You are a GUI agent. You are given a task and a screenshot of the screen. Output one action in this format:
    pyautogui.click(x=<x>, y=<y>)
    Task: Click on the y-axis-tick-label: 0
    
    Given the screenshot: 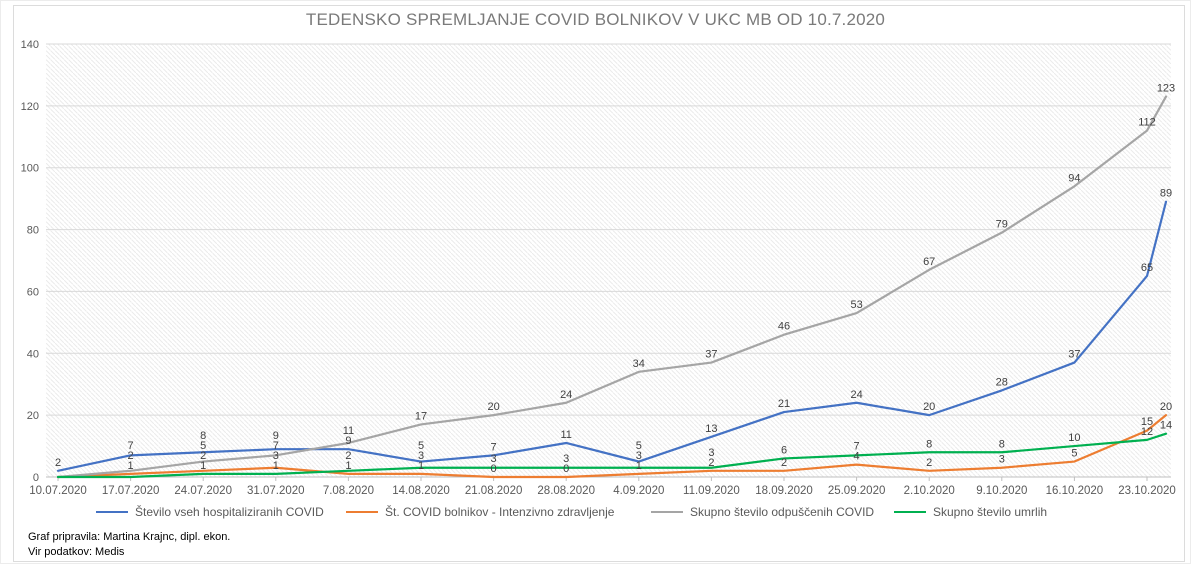 What is the action you would take?
    pyautogui.click(x=36, y=478)
    